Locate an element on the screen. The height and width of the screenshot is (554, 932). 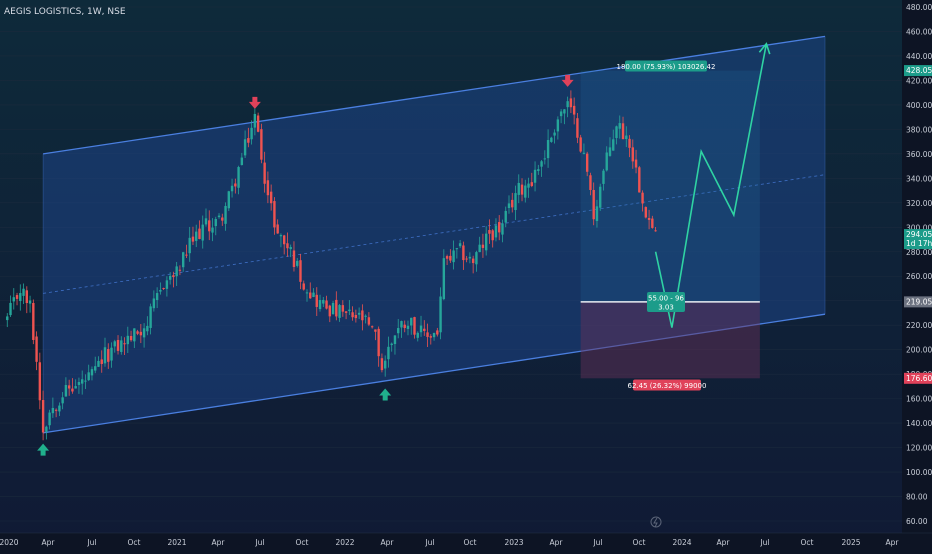
target-label-text: 180.00 (75.93%) 103026.42 is located at coordinates (666, 67).